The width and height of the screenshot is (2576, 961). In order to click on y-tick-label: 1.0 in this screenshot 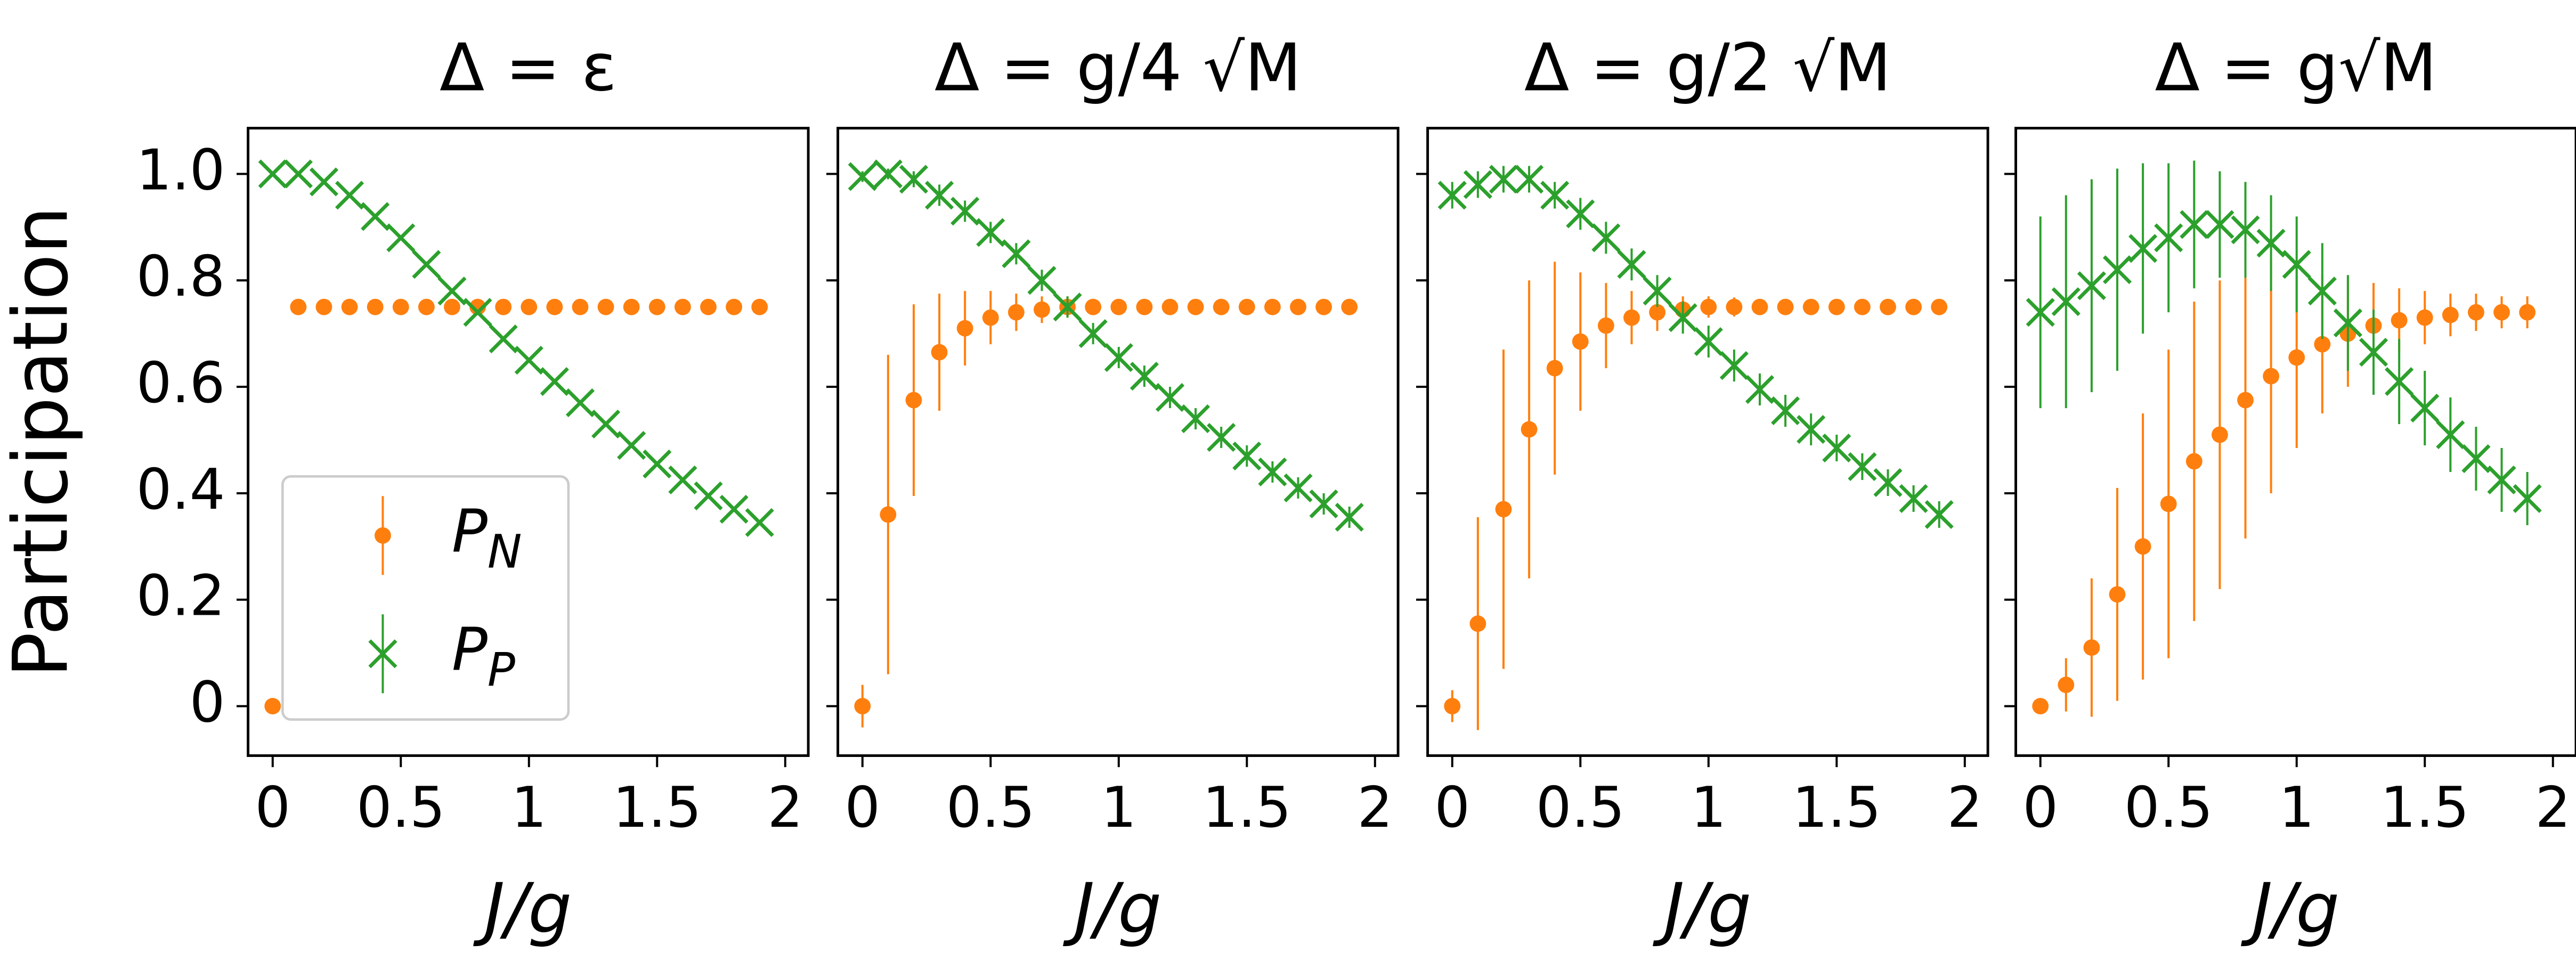, I will do `click(181, 169)`.